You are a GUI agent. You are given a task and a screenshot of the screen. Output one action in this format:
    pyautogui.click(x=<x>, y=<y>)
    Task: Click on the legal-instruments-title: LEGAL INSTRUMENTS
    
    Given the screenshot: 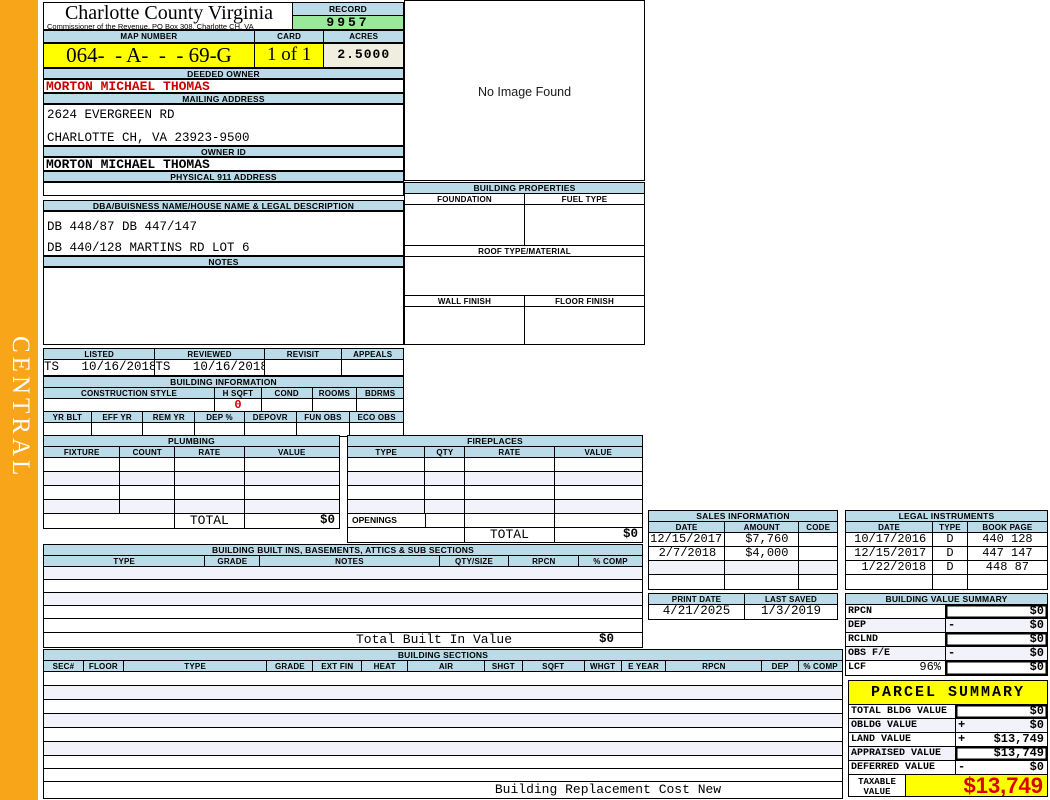 What is the action you would take?
    pyautogui.click(x=946, y=516)
    